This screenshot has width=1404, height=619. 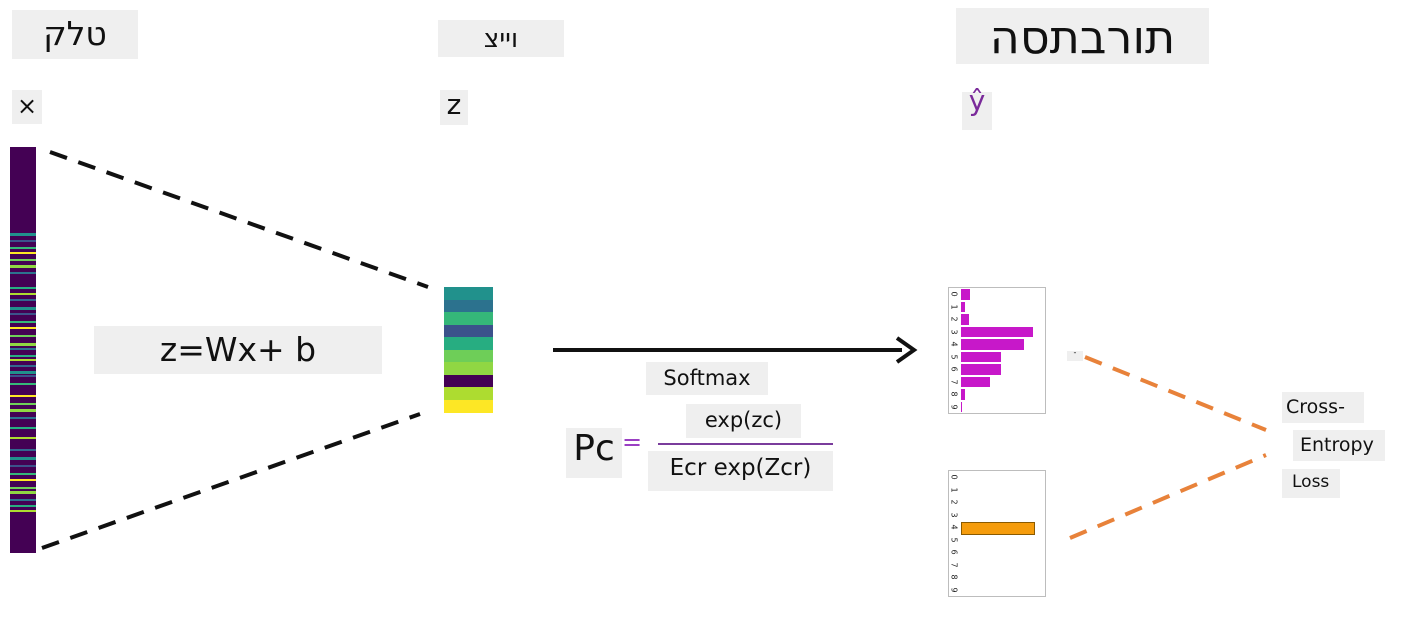 I want to click on numerator: exp(zc), so click(x=743, y=420).